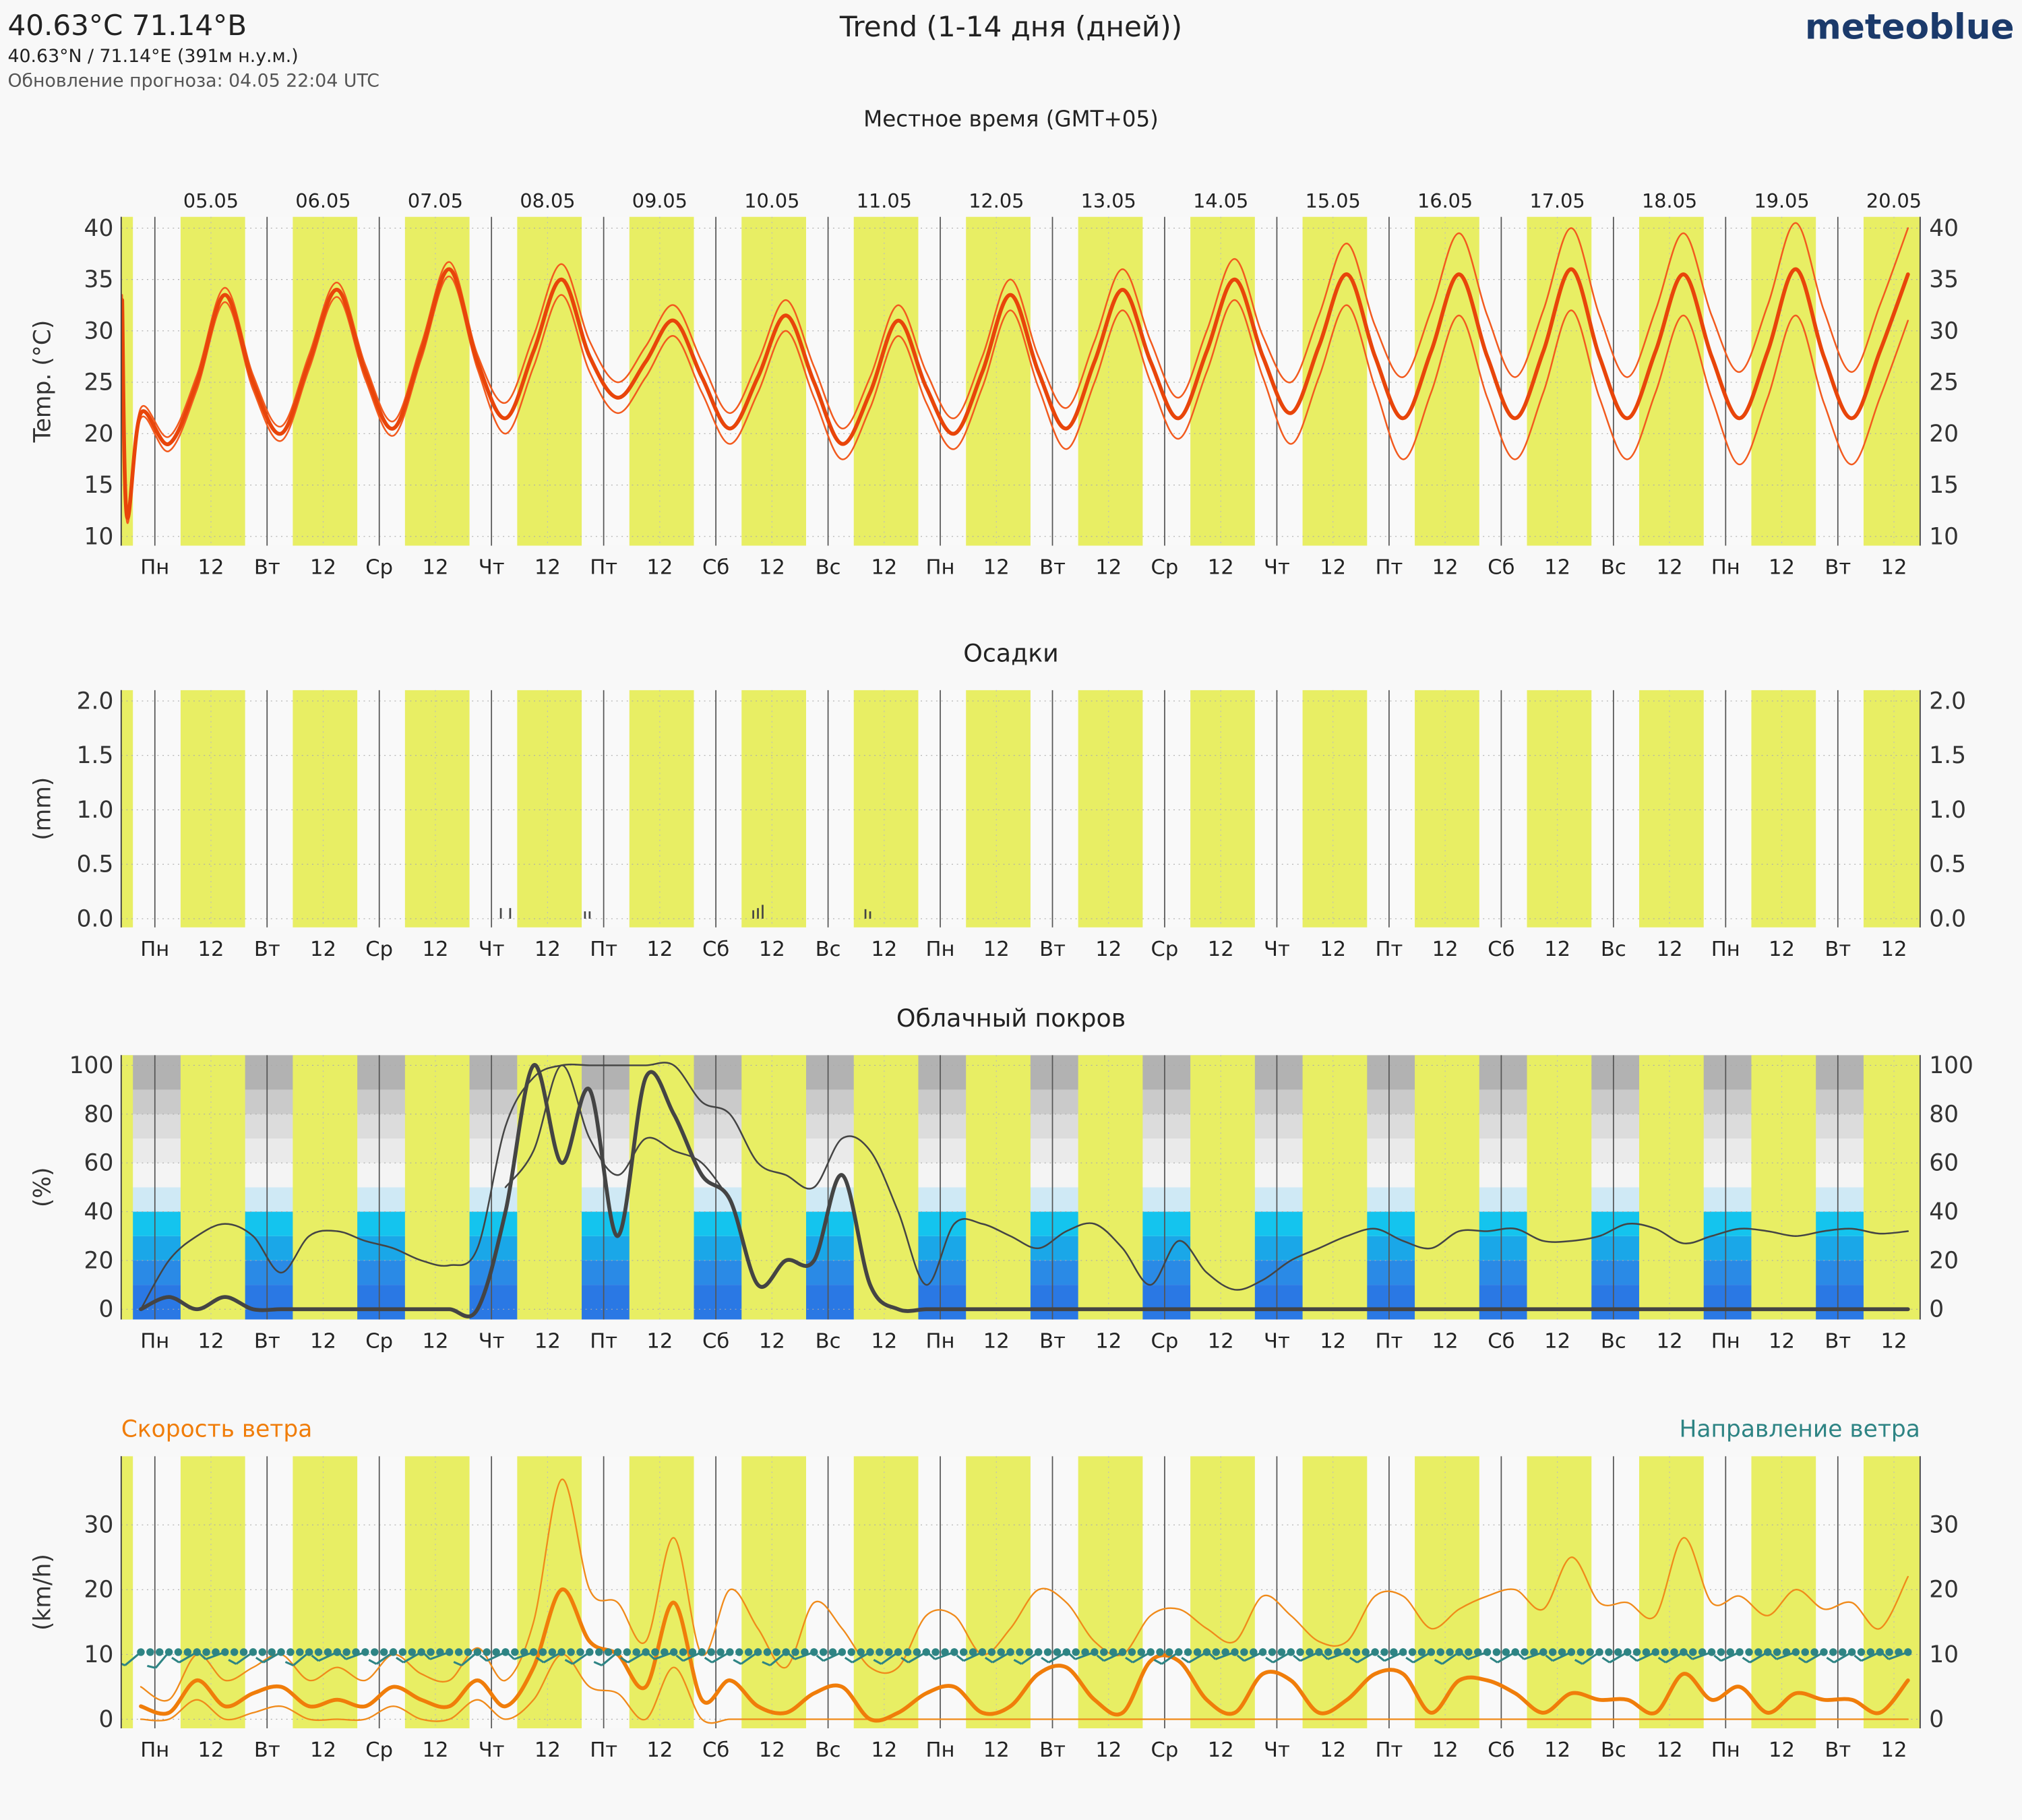 This screenshot has height=1820, width=2022. What do you see at coordinates (95, 864) in the screenshot?
I see `y-tick-label: 0.5` at bounding box center [95, 864].